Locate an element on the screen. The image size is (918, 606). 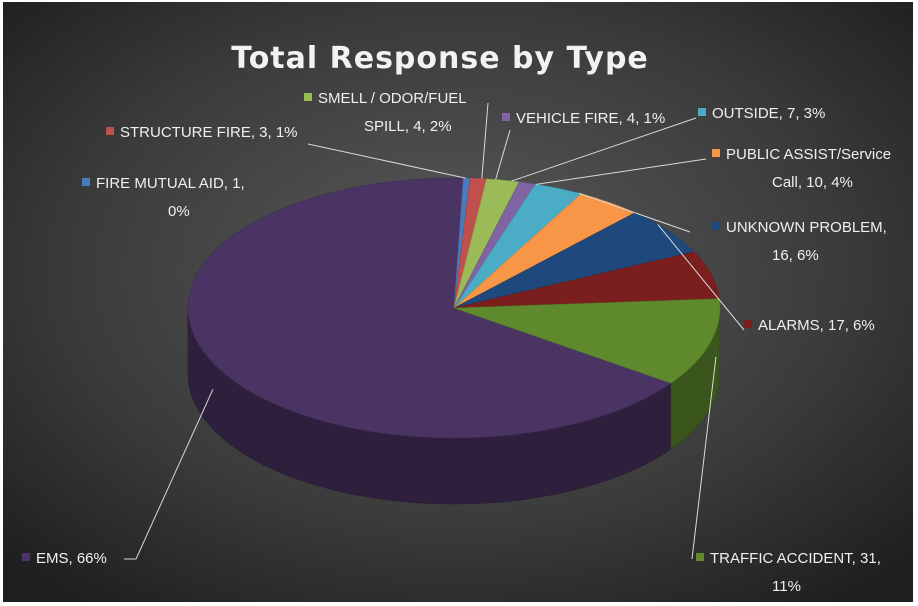
leader-line-public-assist-service-call is located at coordinates (621, 171).